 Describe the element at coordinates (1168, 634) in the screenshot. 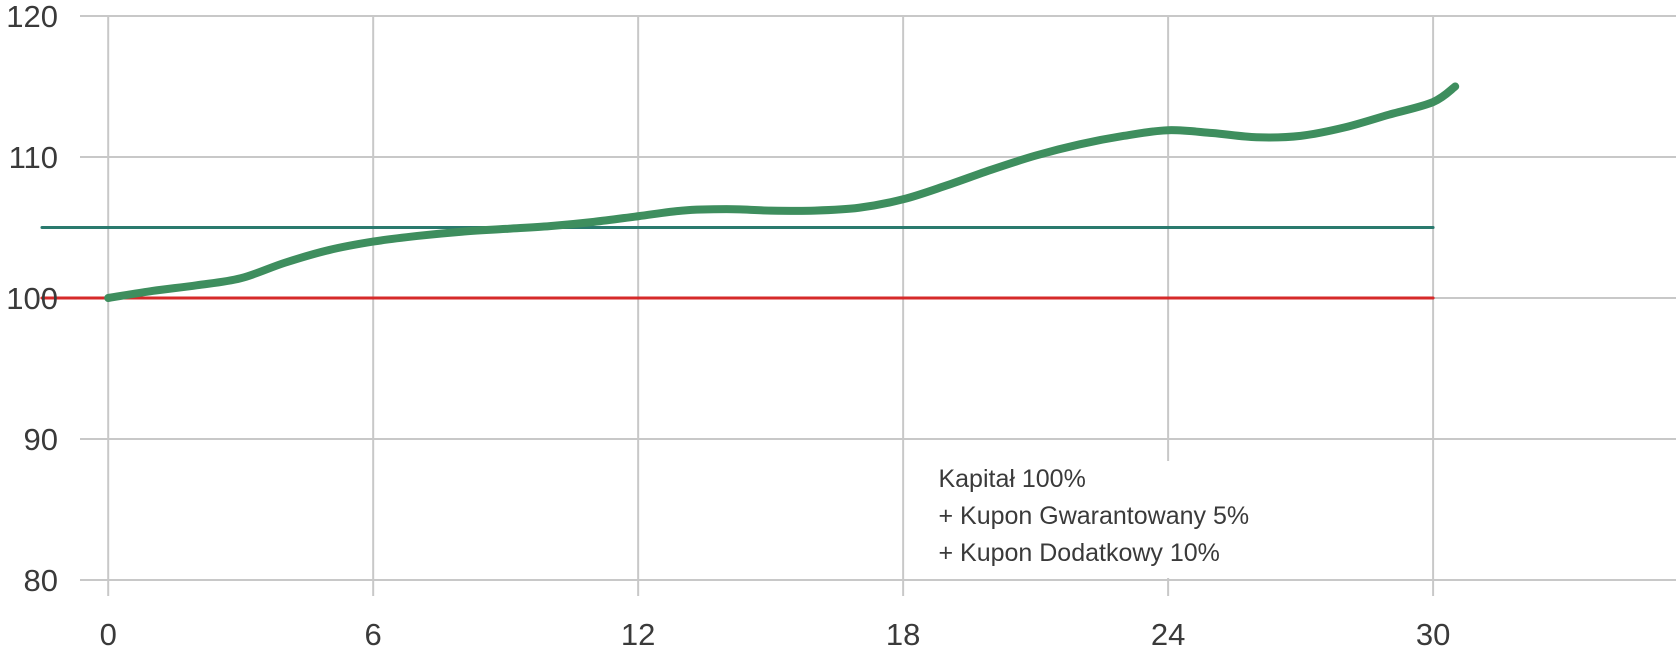

I see `x-tick-label: 24` at that location.